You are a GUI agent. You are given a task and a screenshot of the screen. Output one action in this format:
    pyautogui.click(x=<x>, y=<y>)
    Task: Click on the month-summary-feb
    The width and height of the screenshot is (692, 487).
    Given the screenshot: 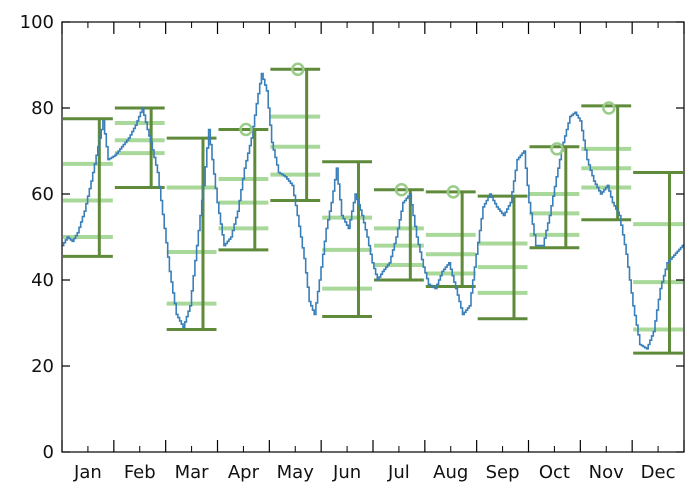 What is the action you would take?
    pyautogui.click(x=139, y=148)
    